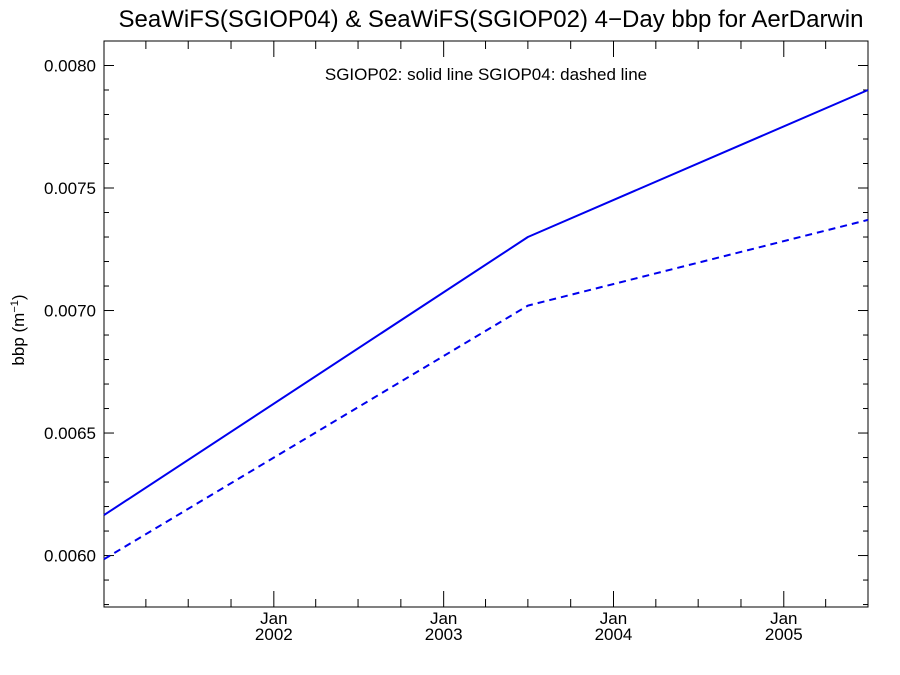  Describe the element at coordinates (70, 556) in the screenshot. I see `y-tick-label: 0.0060` at that location.